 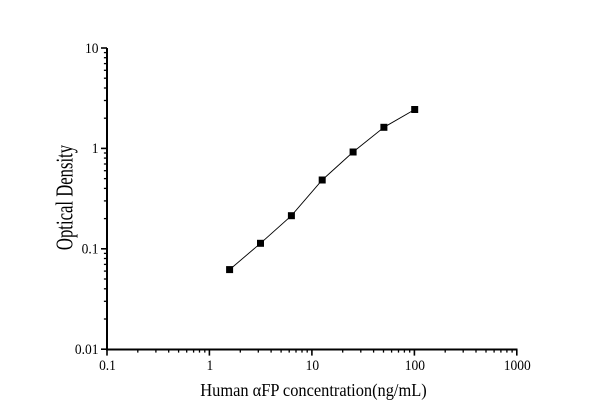 I want to click on svg-text: Optical Density, so click(x=65, y=197).